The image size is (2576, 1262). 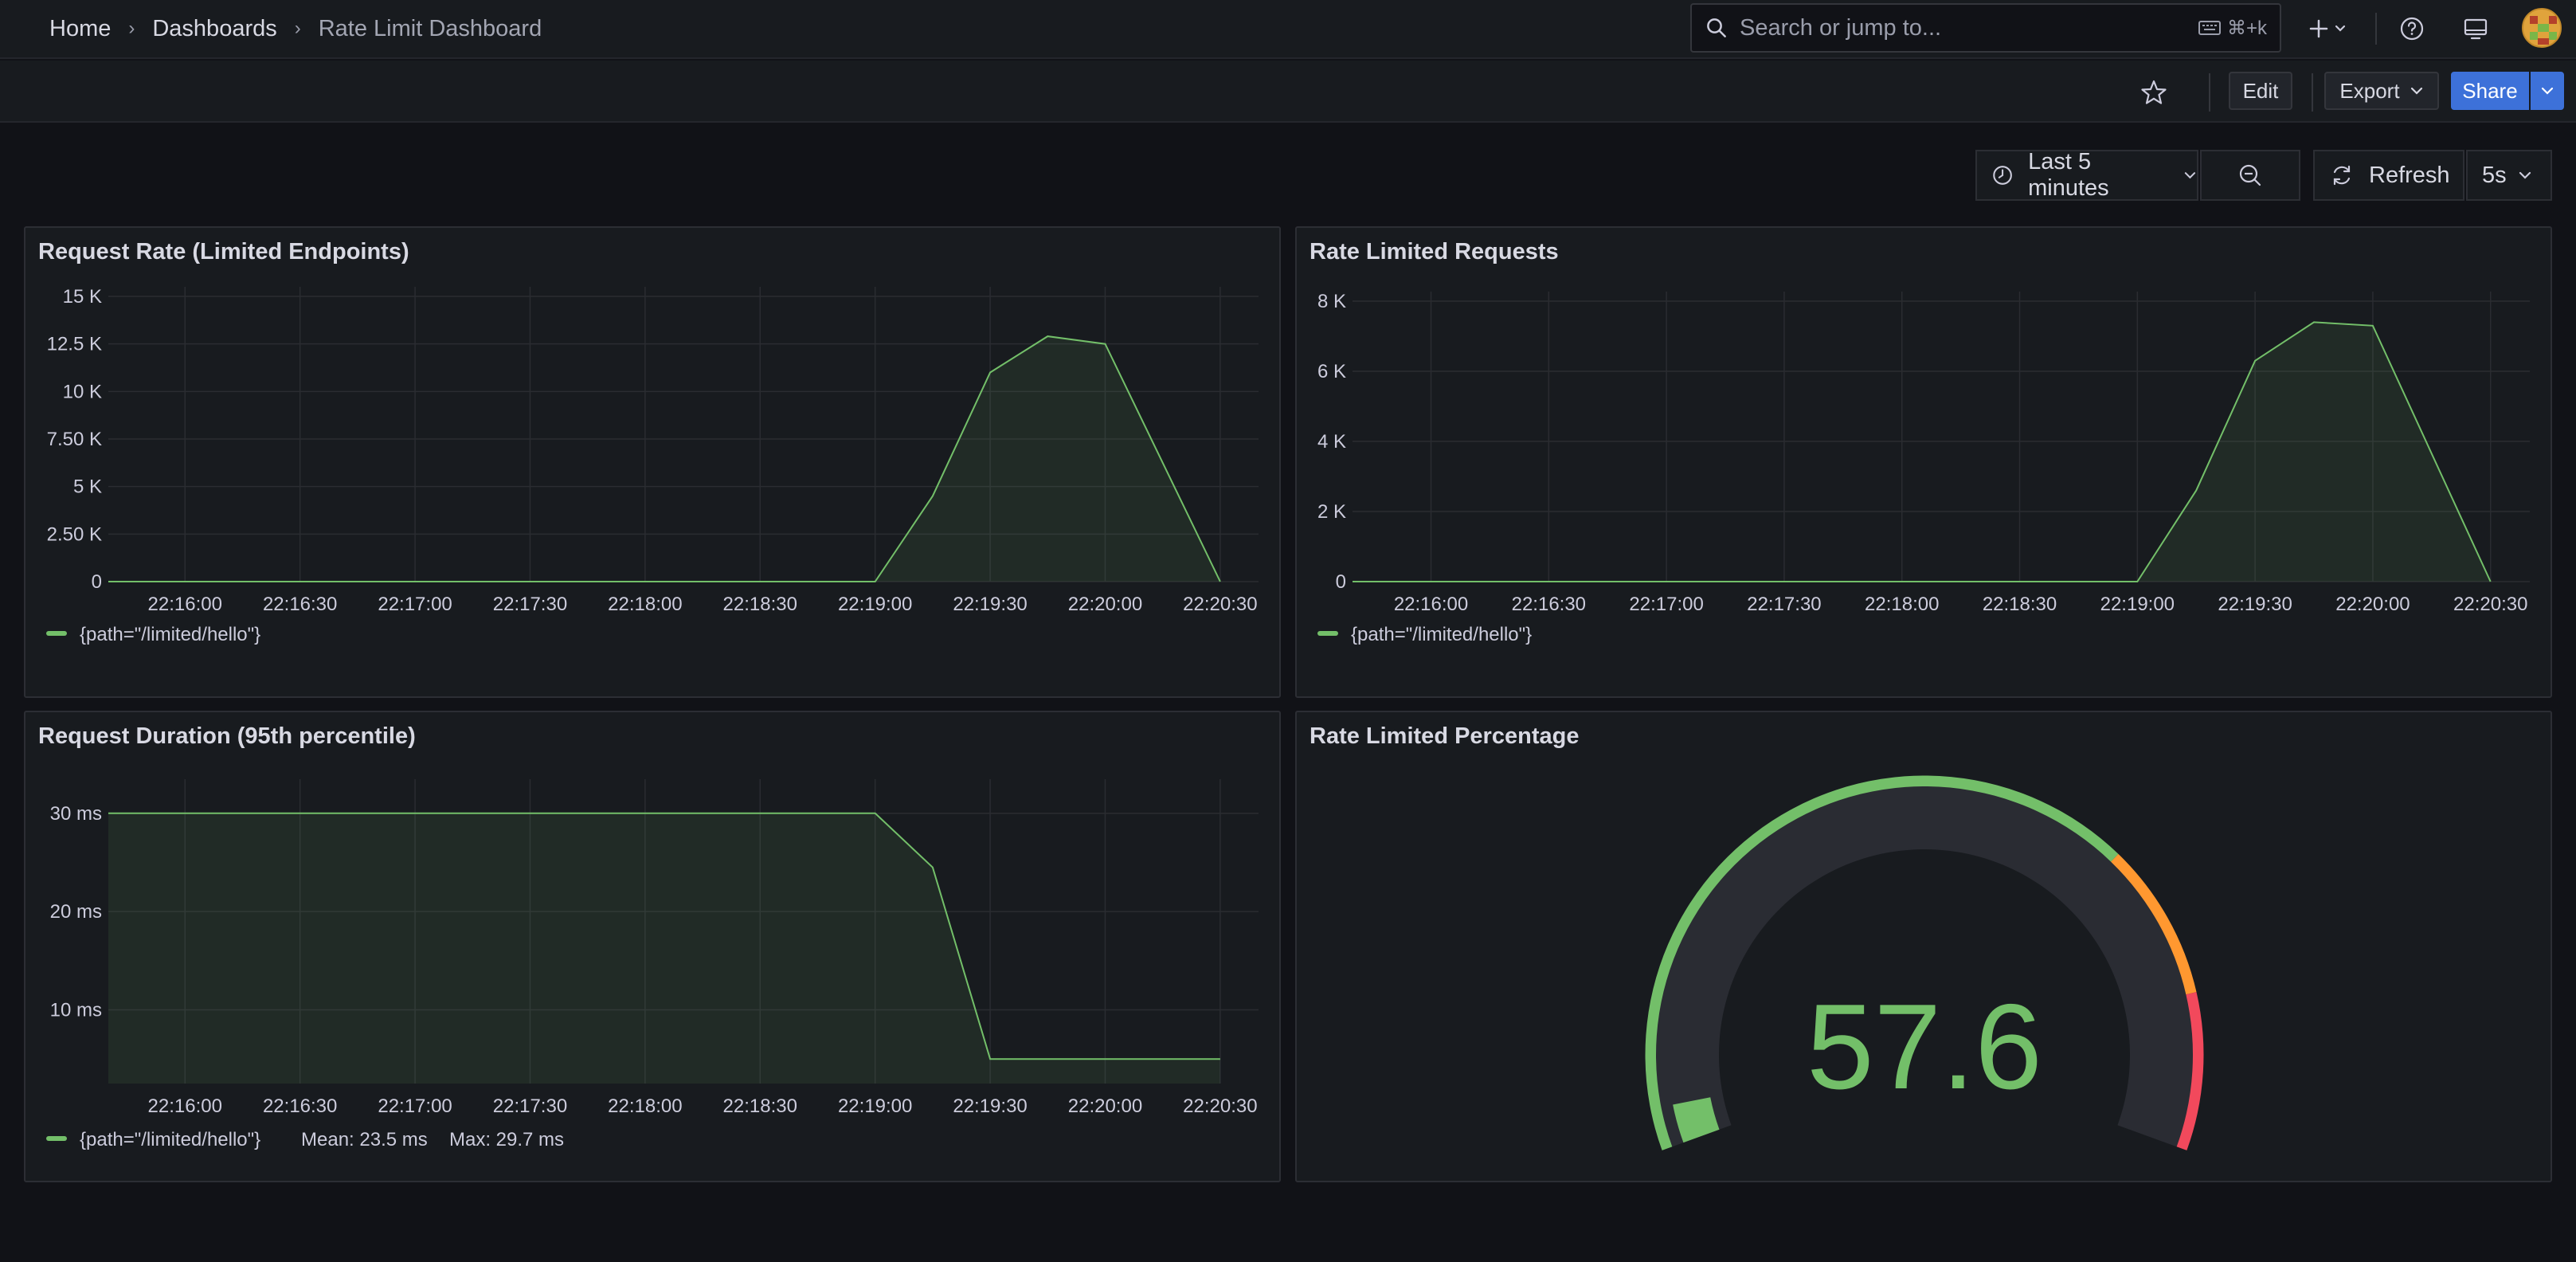 What do you see at coordinates (2250, 176) in the screenshot?
I see `zoom-out-button` at bounding box center [2250, 176].